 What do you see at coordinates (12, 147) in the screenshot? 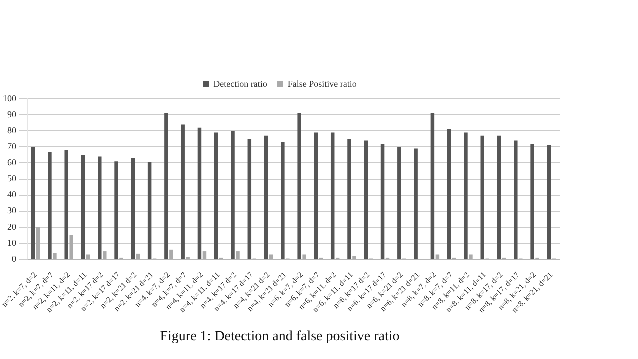
I see `y-tick-label: 70` at bounding box center [12, 147].